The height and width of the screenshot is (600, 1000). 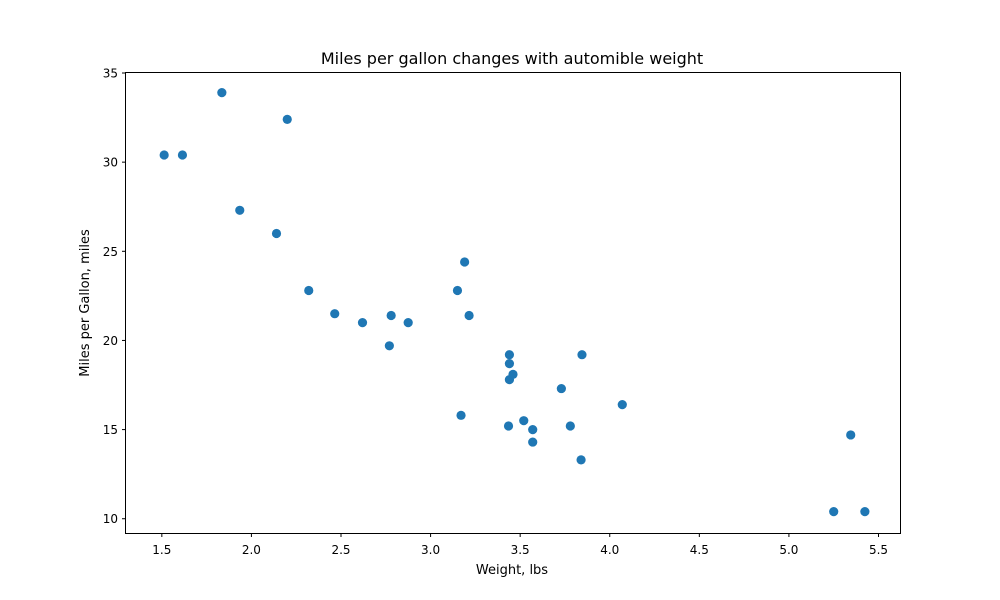 I want to click on x-tick-label: 5.0, so click(x=788, y=550).